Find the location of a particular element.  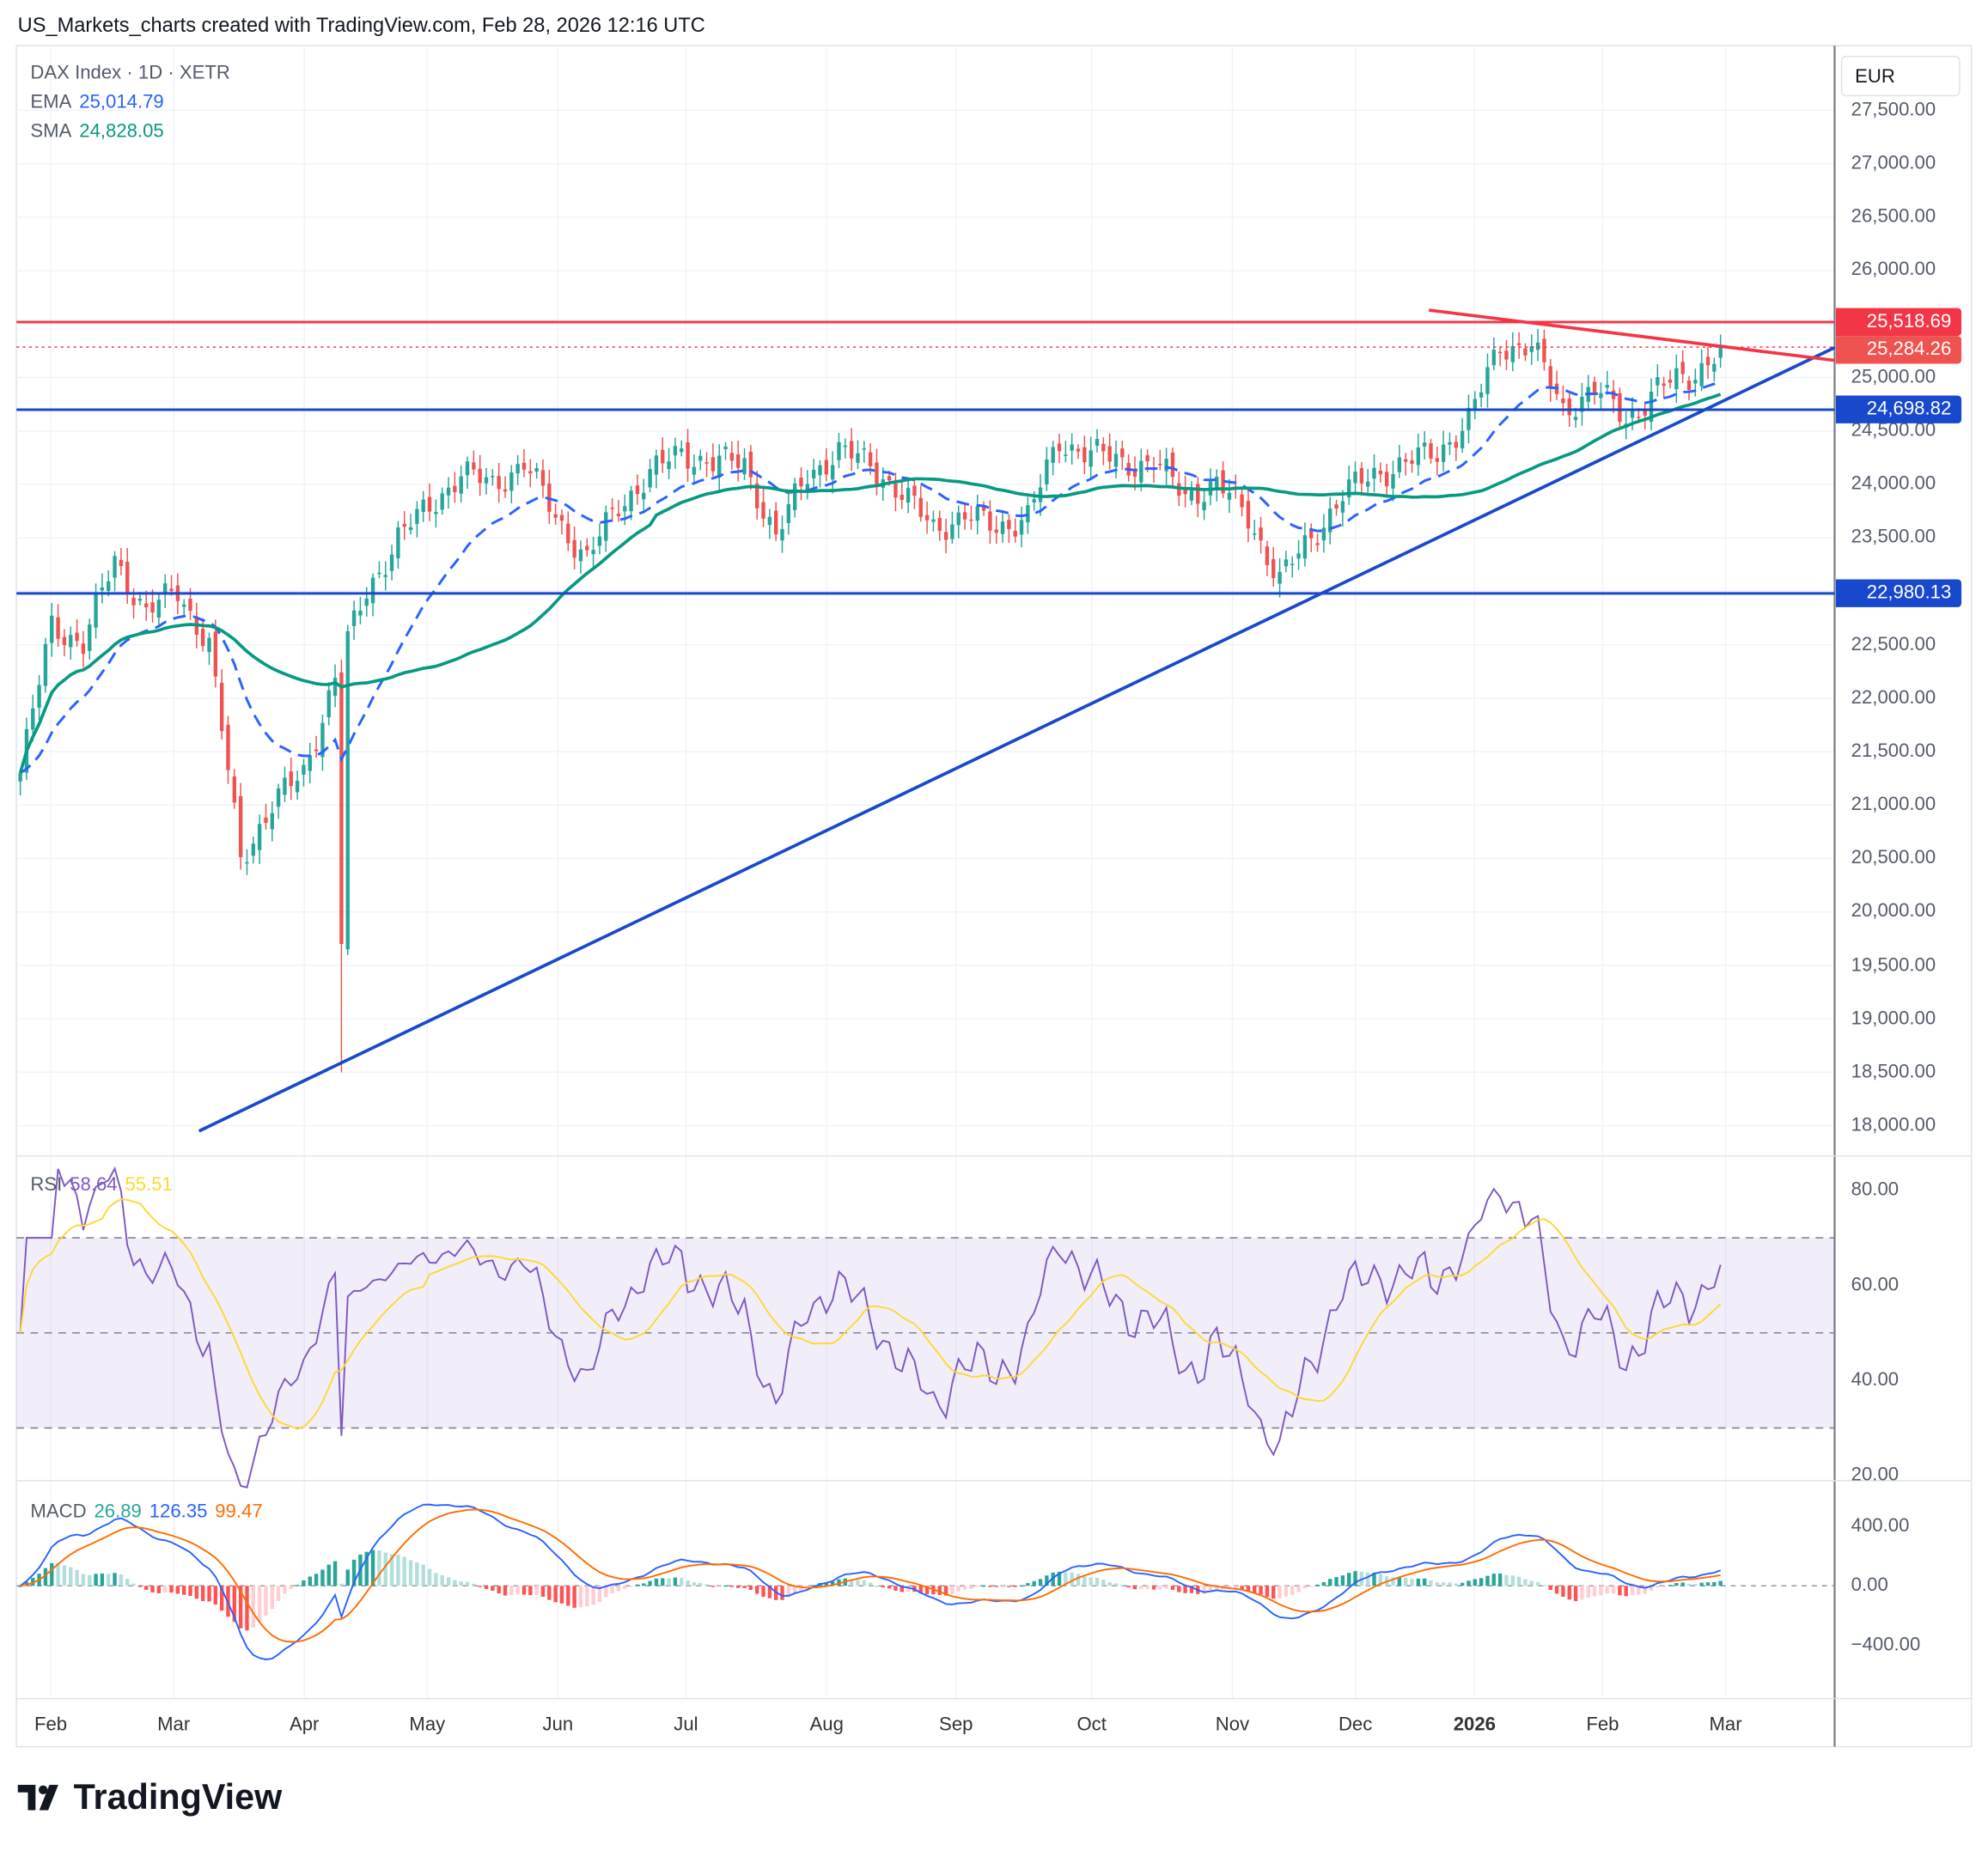

rsi-legend: RSI 58.64 55.51 is located at coordinates (101, 1185).